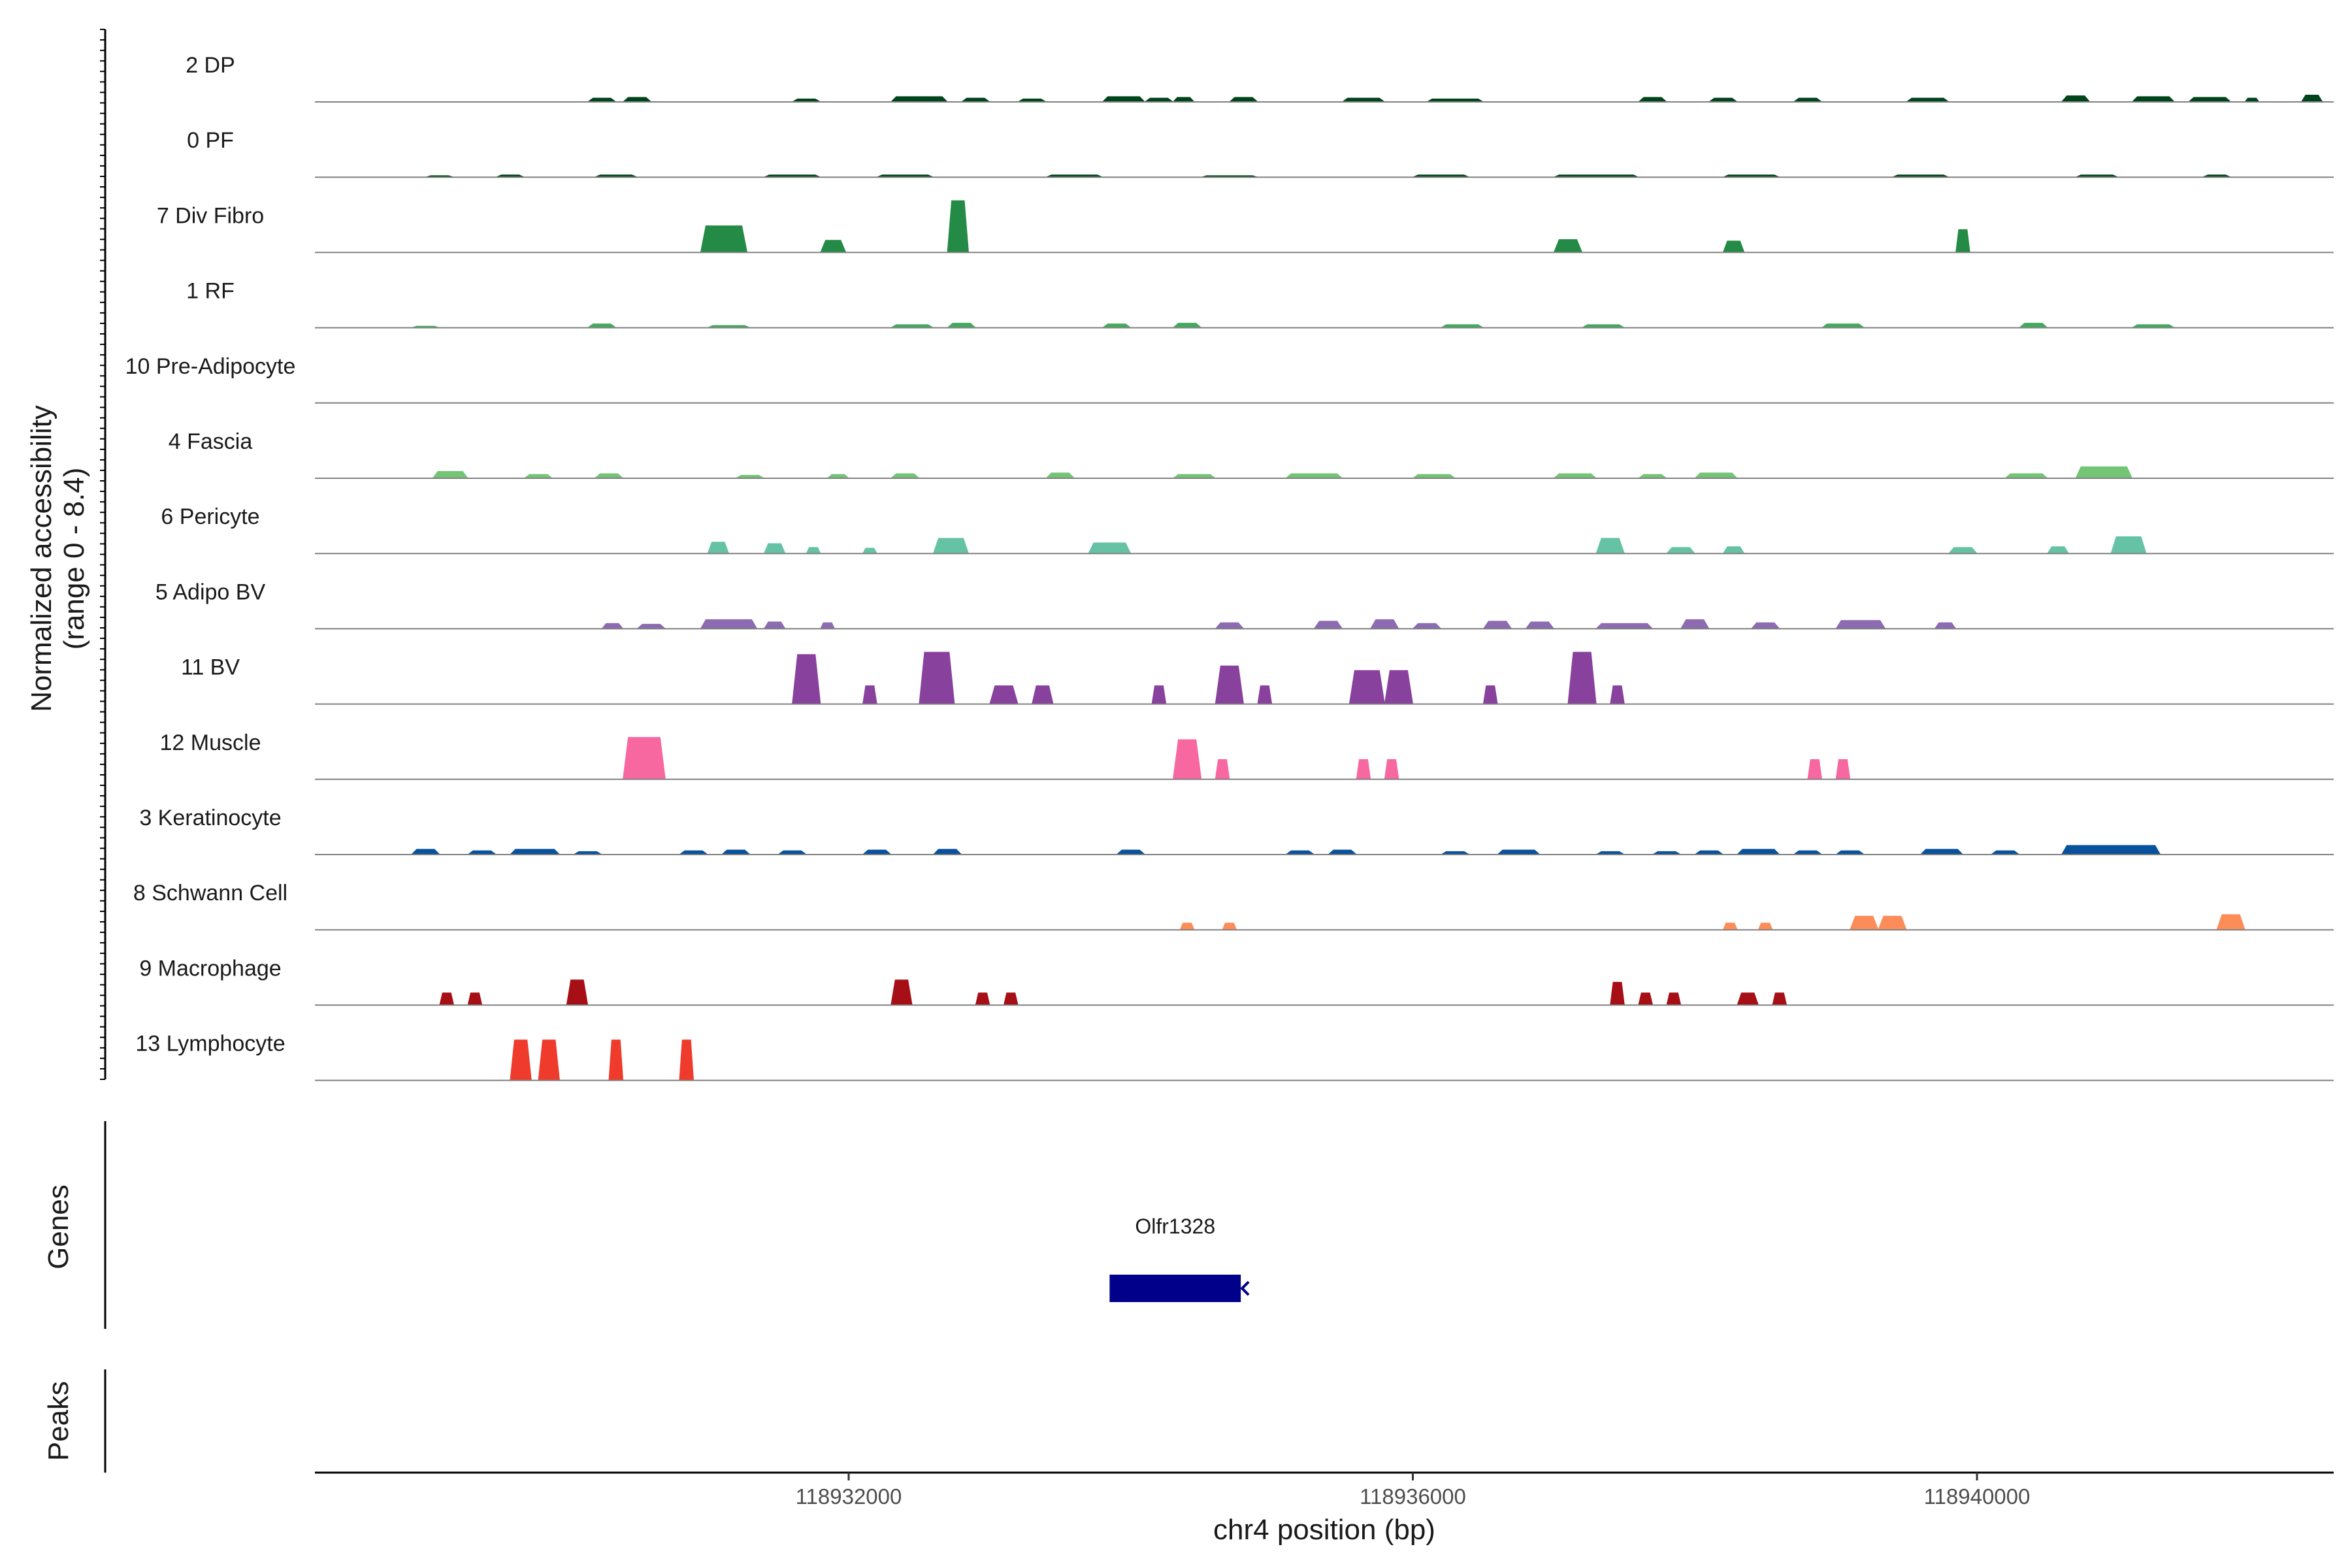  Describe the element at coordinates (1236, 981) in the screenshot. I see `track-9-macrophage: 9 Macrophage` at that location.